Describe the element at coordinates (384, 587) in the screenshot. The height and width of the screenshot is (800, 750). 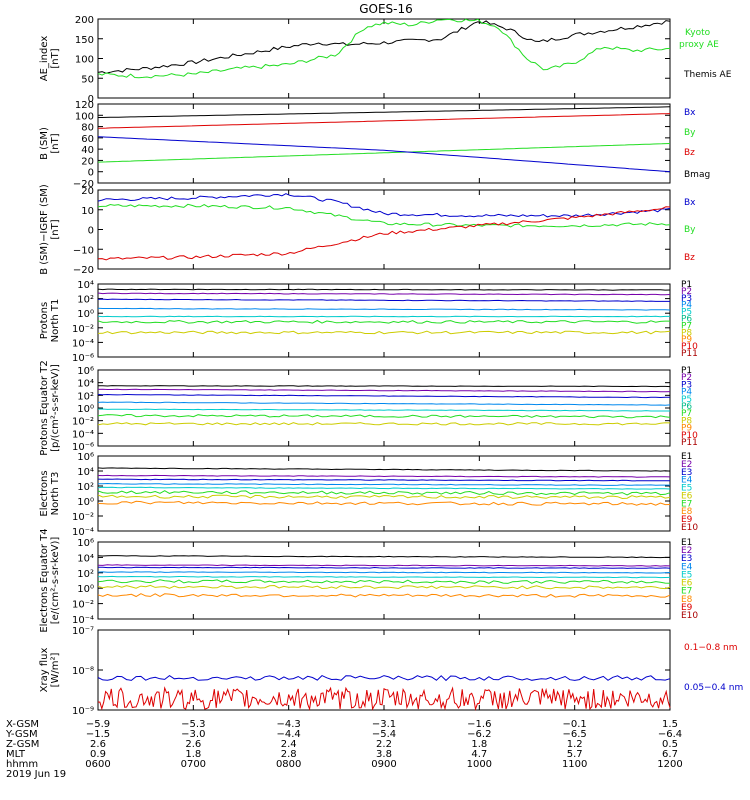
I see `series-line-e7` at that location.